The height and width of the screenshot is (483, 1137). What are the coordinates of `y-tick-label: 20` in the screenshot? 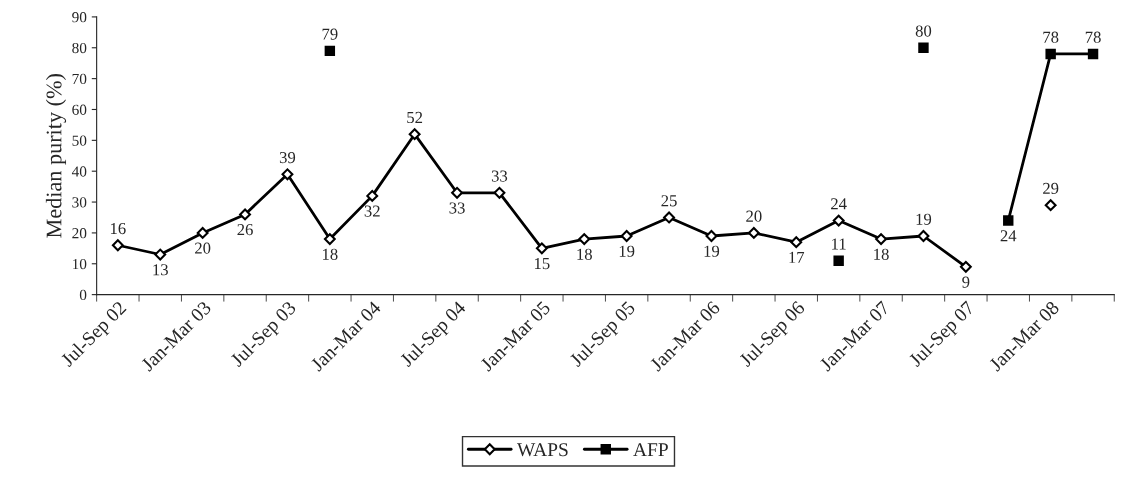 It's located at (79, 233).